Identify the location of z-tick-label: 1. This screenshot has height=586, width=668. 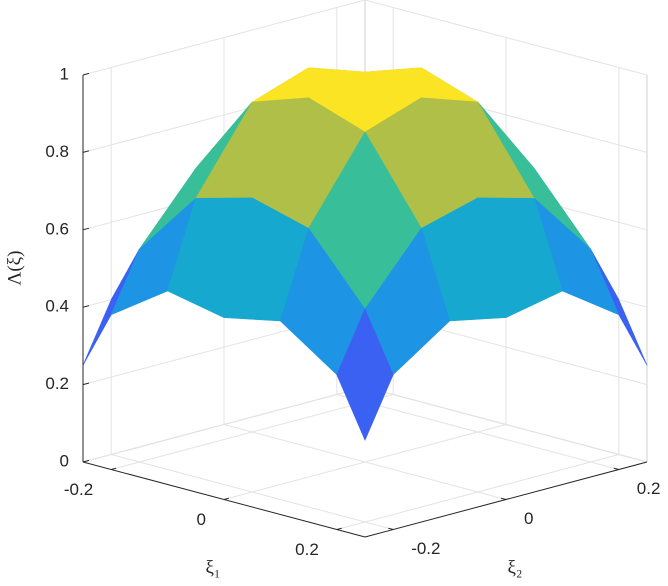
(64, 73).